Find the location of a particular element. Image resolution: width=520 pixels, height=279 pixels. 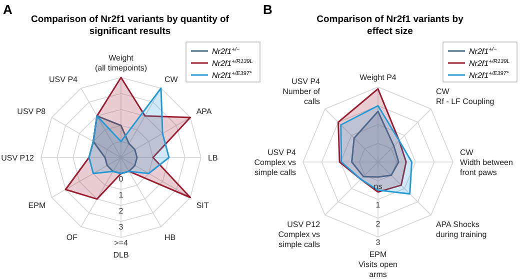

spoke-label: USV P4 Number of calls is located at coordinates (301, 91).